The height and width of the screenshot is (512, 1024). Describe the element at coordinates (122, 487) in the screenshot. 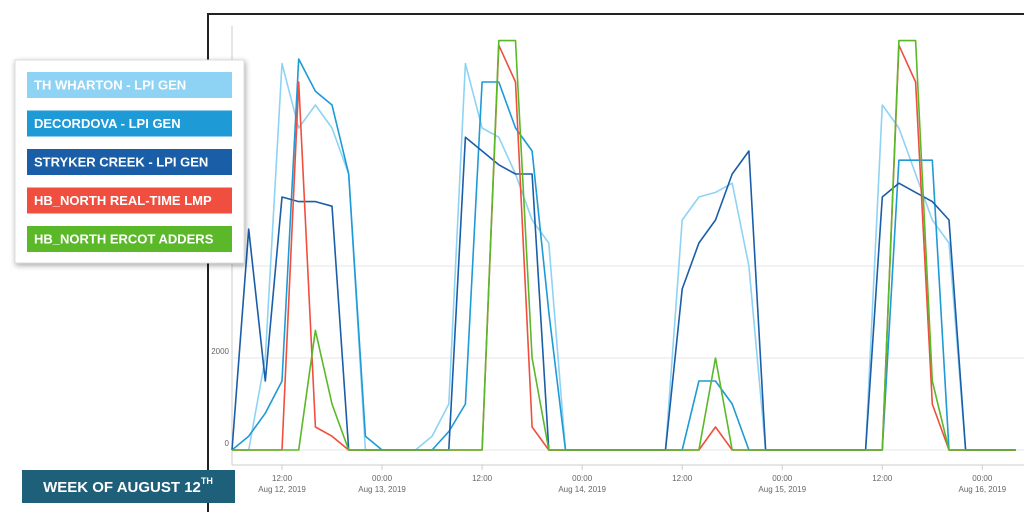

I see `badge-text: WEEK OF AUGUST 12` at that location.